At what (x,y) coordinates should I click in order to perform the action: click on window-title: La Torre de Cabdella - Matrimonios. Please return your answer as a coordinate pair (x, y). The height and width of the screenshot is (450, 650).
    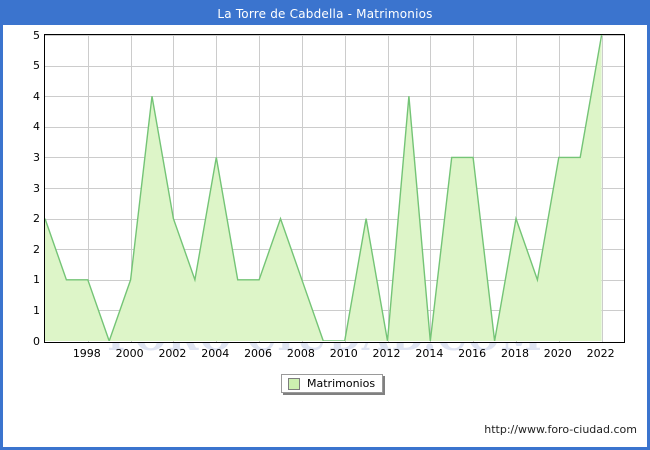
    Looking at the image, I should click on (325, 14).